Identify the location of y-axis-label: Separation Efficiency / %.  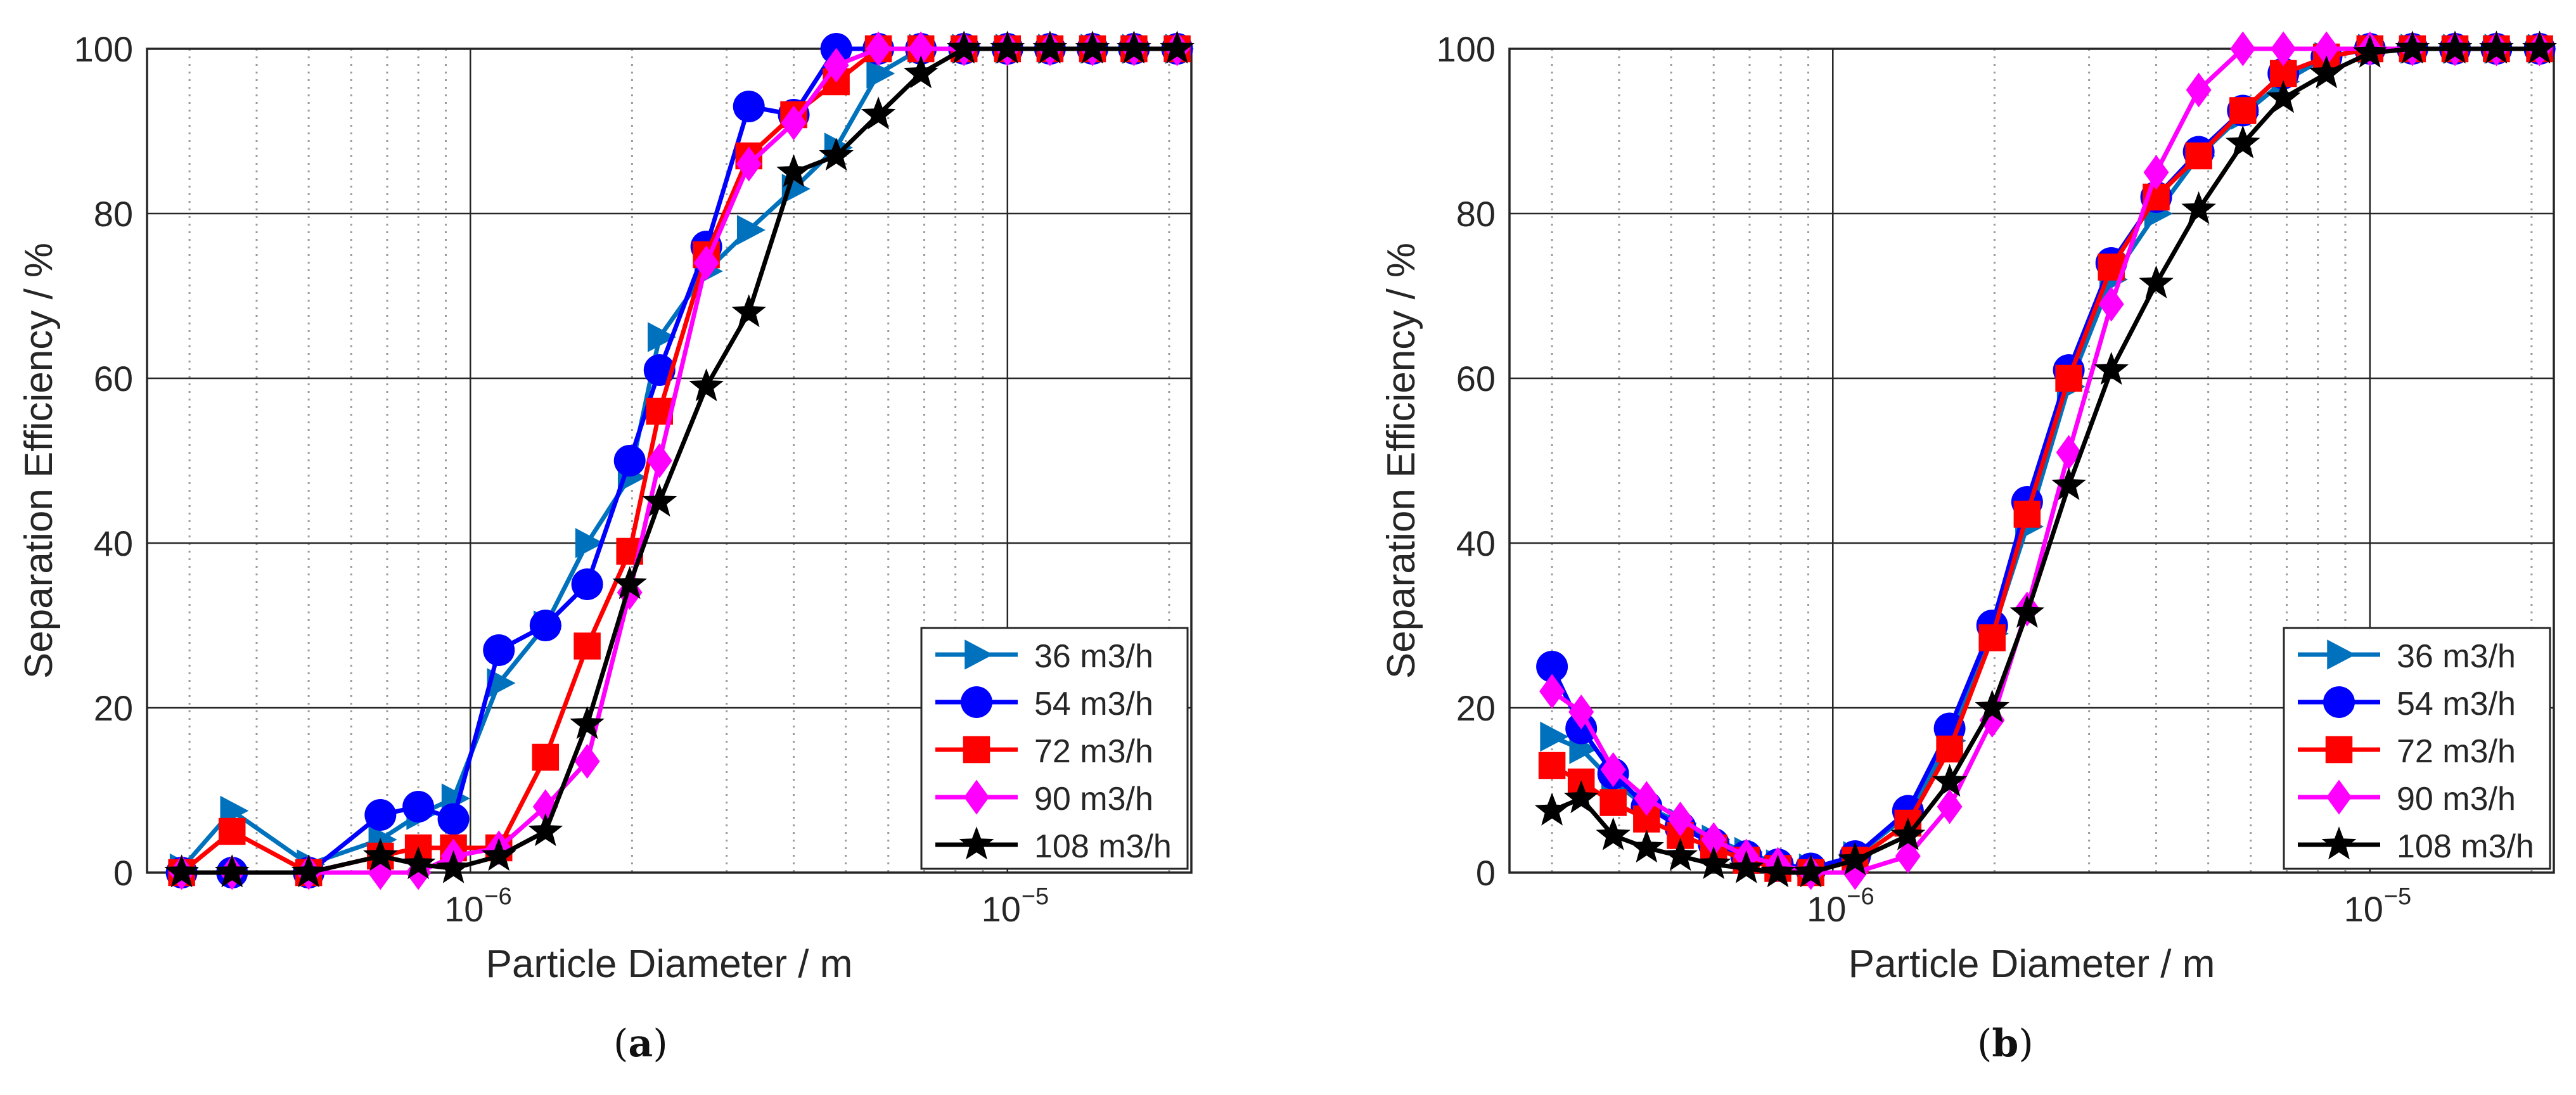
(39, 461).